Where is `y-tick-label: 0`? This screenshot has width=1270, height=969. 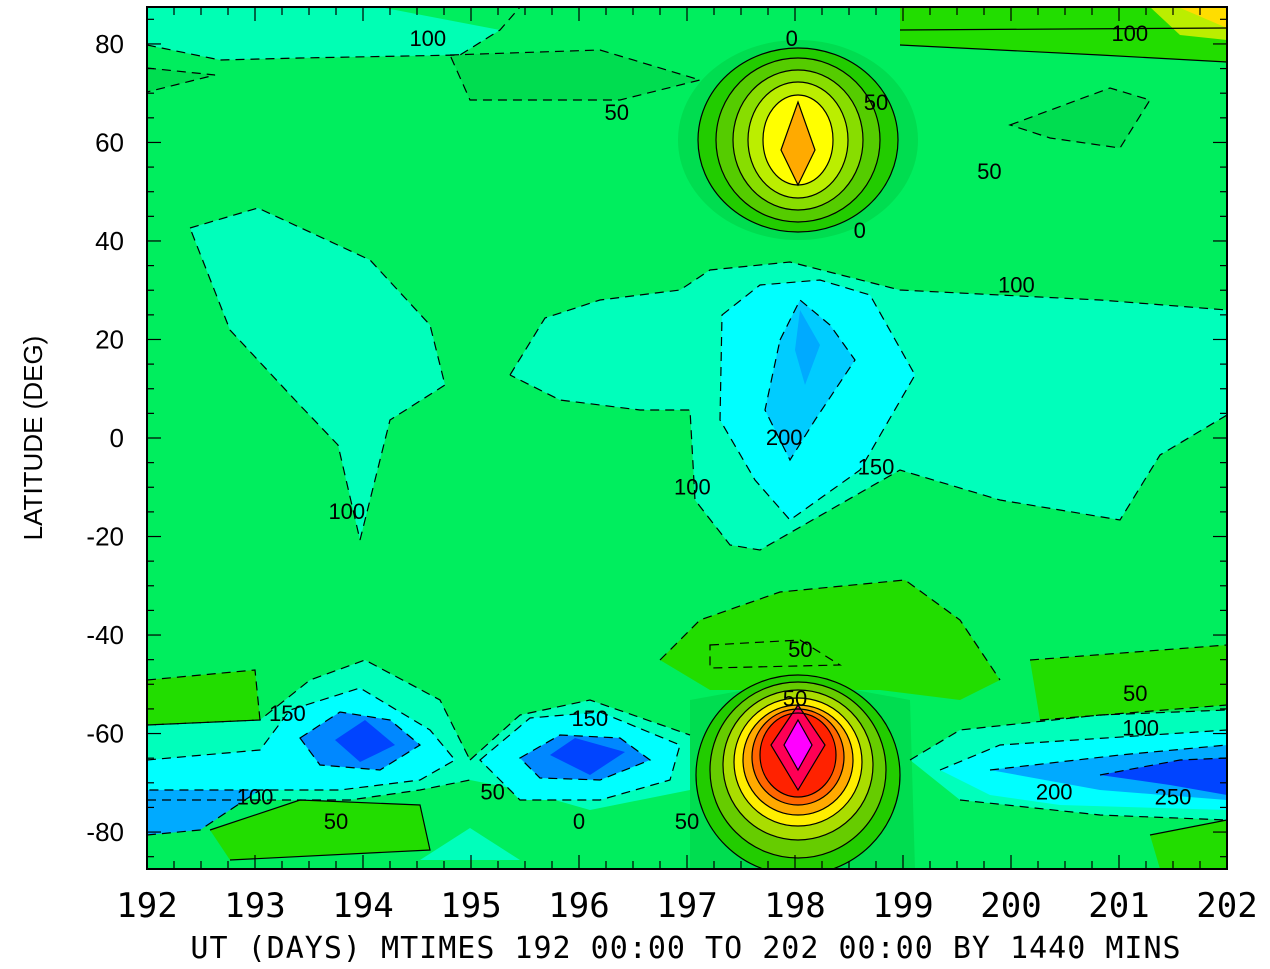
y-tick-label: 0 is located at coordinates (117, 438).